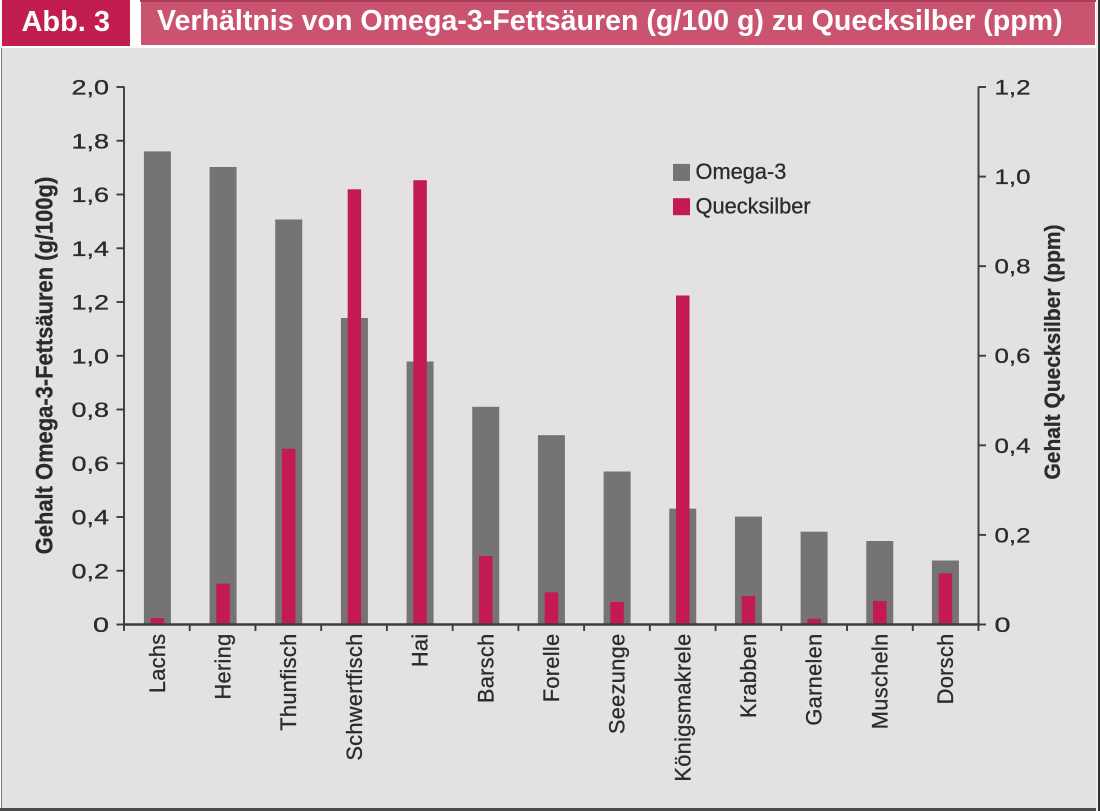 Image resolution: width=1100 pixels, height=811 pixels. What do you see at coordinates (91, 195) in the screenshot?
I see `svg-text: 1,6` at bounding box center [91, 195].